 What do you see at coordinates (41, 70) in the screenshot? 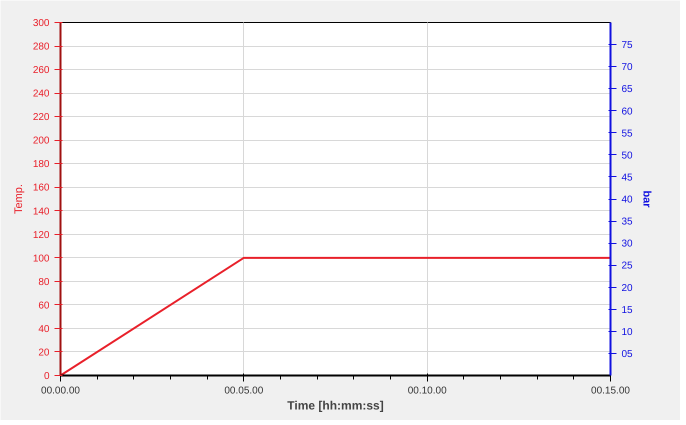
I see `y-tick-label: 260` at bounding box center [41, 70].